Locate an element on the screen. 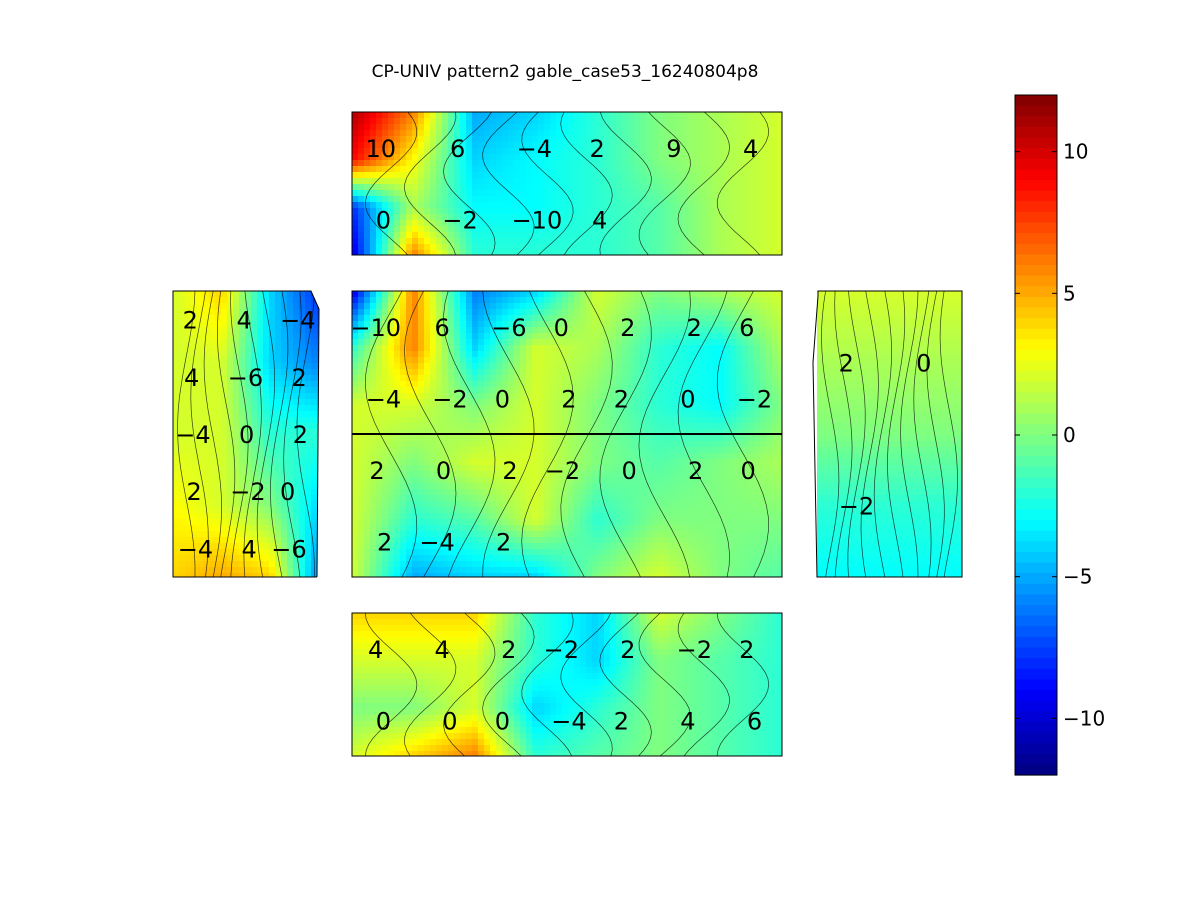 The width and height of the screenshot is (1201, 901). panel-left-side: 2 4 −44 −6 2−4 0 22 −2 0−4 4 −6 is located at coordinates (246, 434).